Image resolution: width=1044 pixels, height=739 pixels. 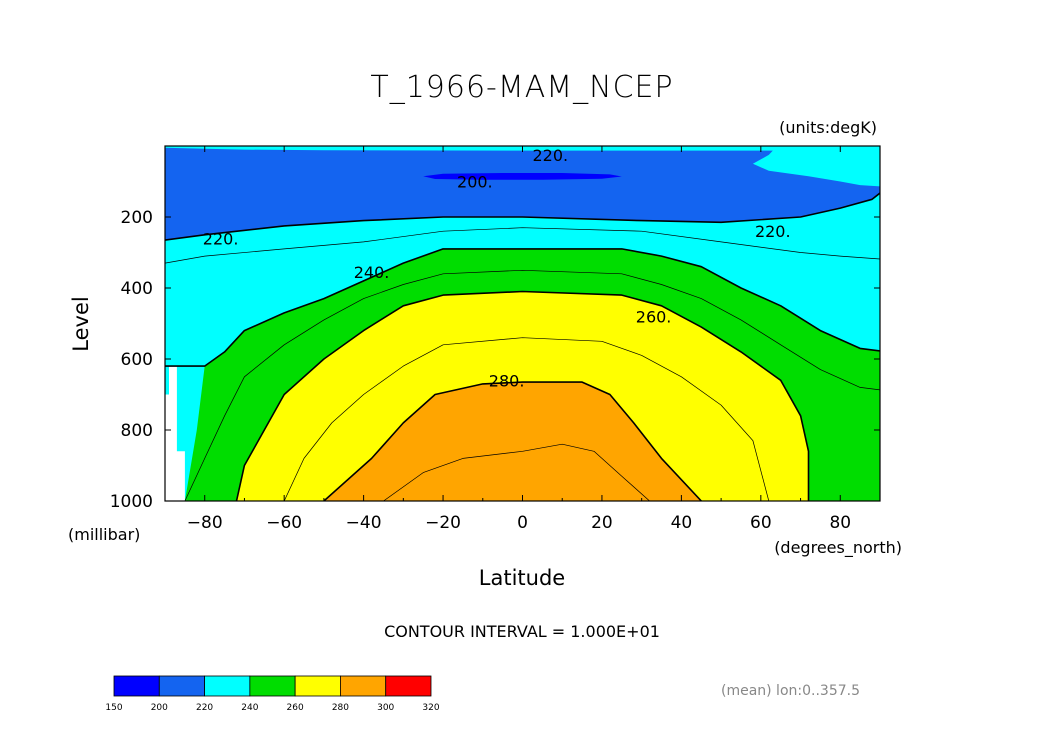 What do you see at coordinates (840, 523) in the screenshot?
I see `x-tick-label: 80` at bounding box center [840, 523].